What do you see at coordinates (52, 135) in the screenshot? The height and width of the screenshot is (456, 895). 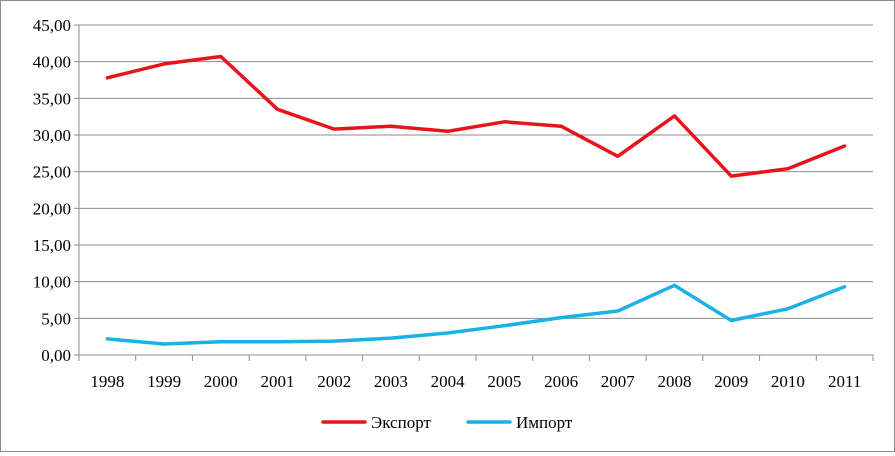 I see `y-tick-label: 30,00` at bounding box center [52, 135].